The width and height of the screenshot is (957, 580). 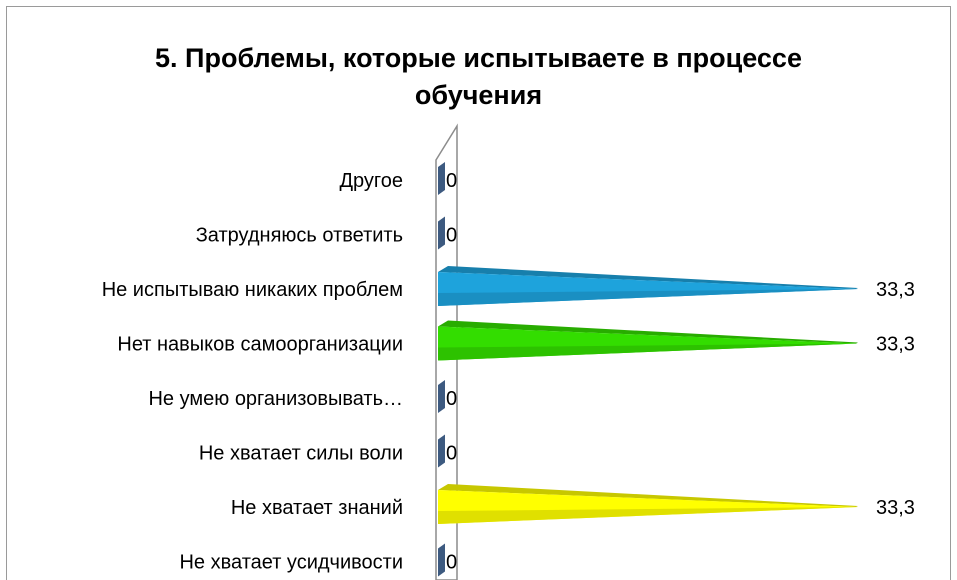 I want to click on category-label: Не хватает усидчивости, so click(x=291, y=563).